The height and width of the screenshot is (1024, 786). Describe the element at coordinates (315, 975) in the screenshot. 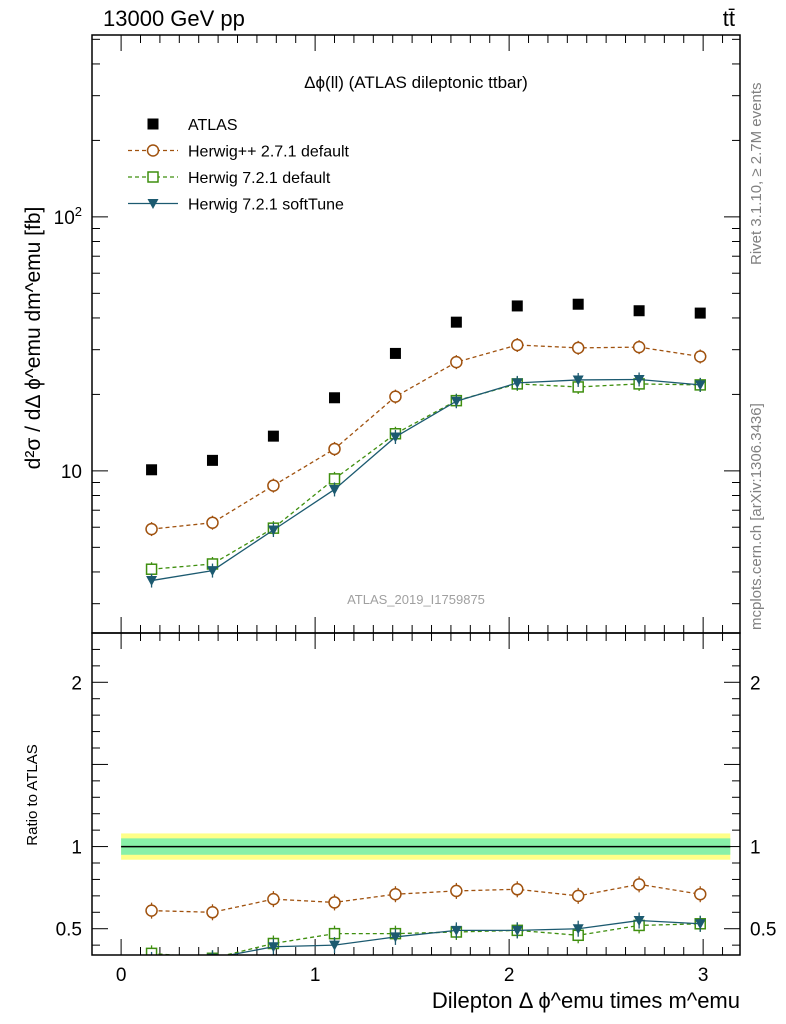

I see `x-tick-label: 1` at that location.